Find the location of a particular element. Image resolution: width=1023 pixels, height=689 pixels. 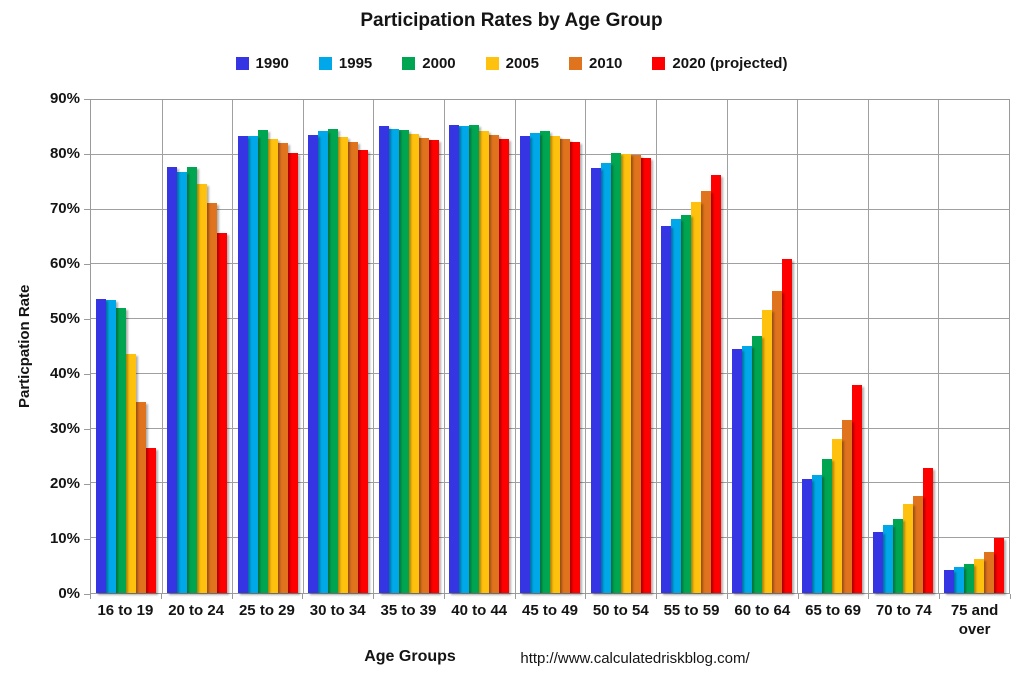

x-tick-label: 65 to 69 is located at coordinates (833, 610).